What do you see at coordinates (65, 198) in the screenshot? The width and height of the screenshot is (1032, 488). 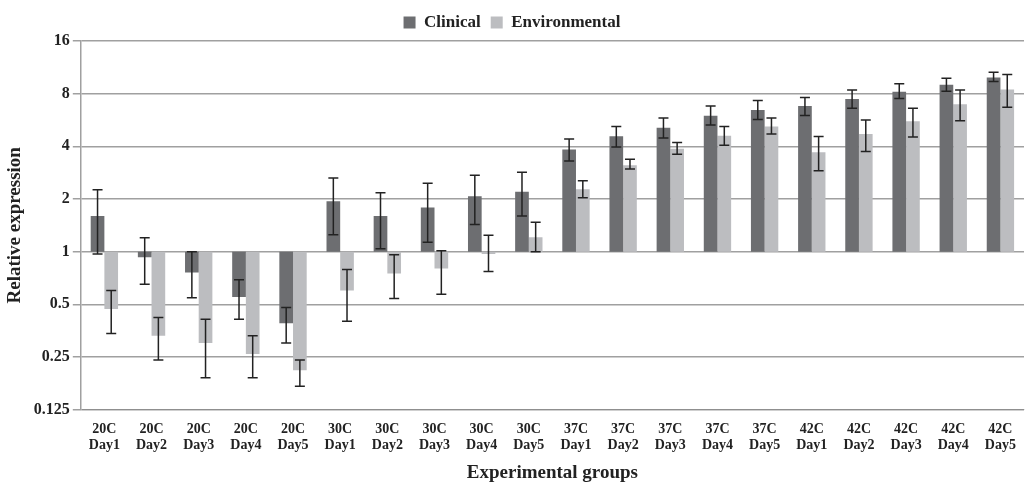 I see `y-tick-label: 2` at bounding box center [65, 198].